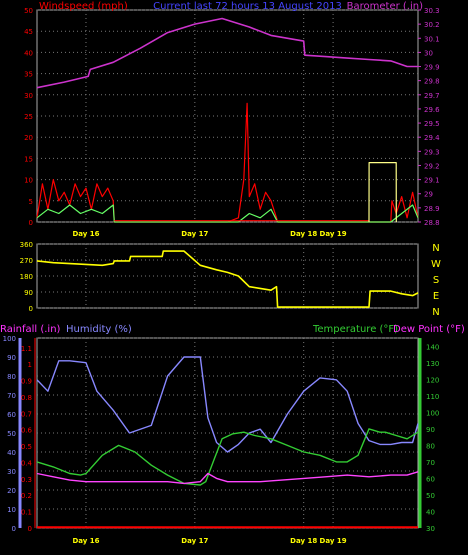  I want to click on y-left-tick-label: 20, so click(28, 138).